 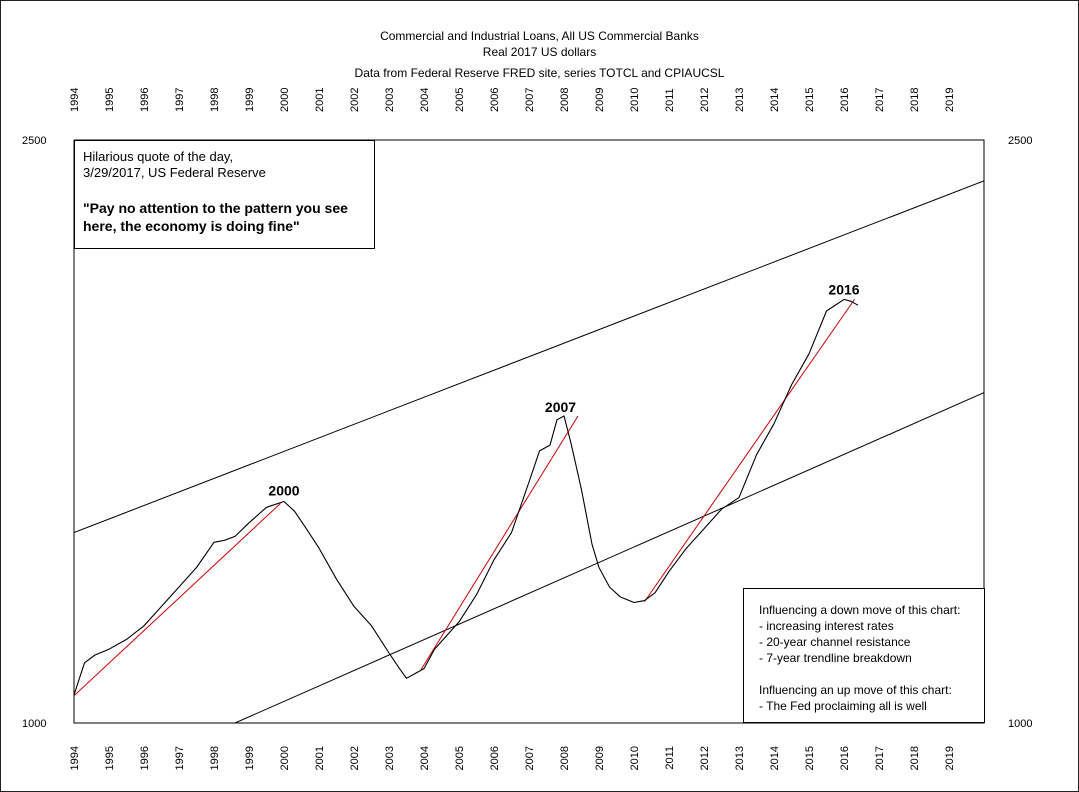 I want to click on quote-line-1: Hilarious quote of the day,, so click(x=158, y=156).